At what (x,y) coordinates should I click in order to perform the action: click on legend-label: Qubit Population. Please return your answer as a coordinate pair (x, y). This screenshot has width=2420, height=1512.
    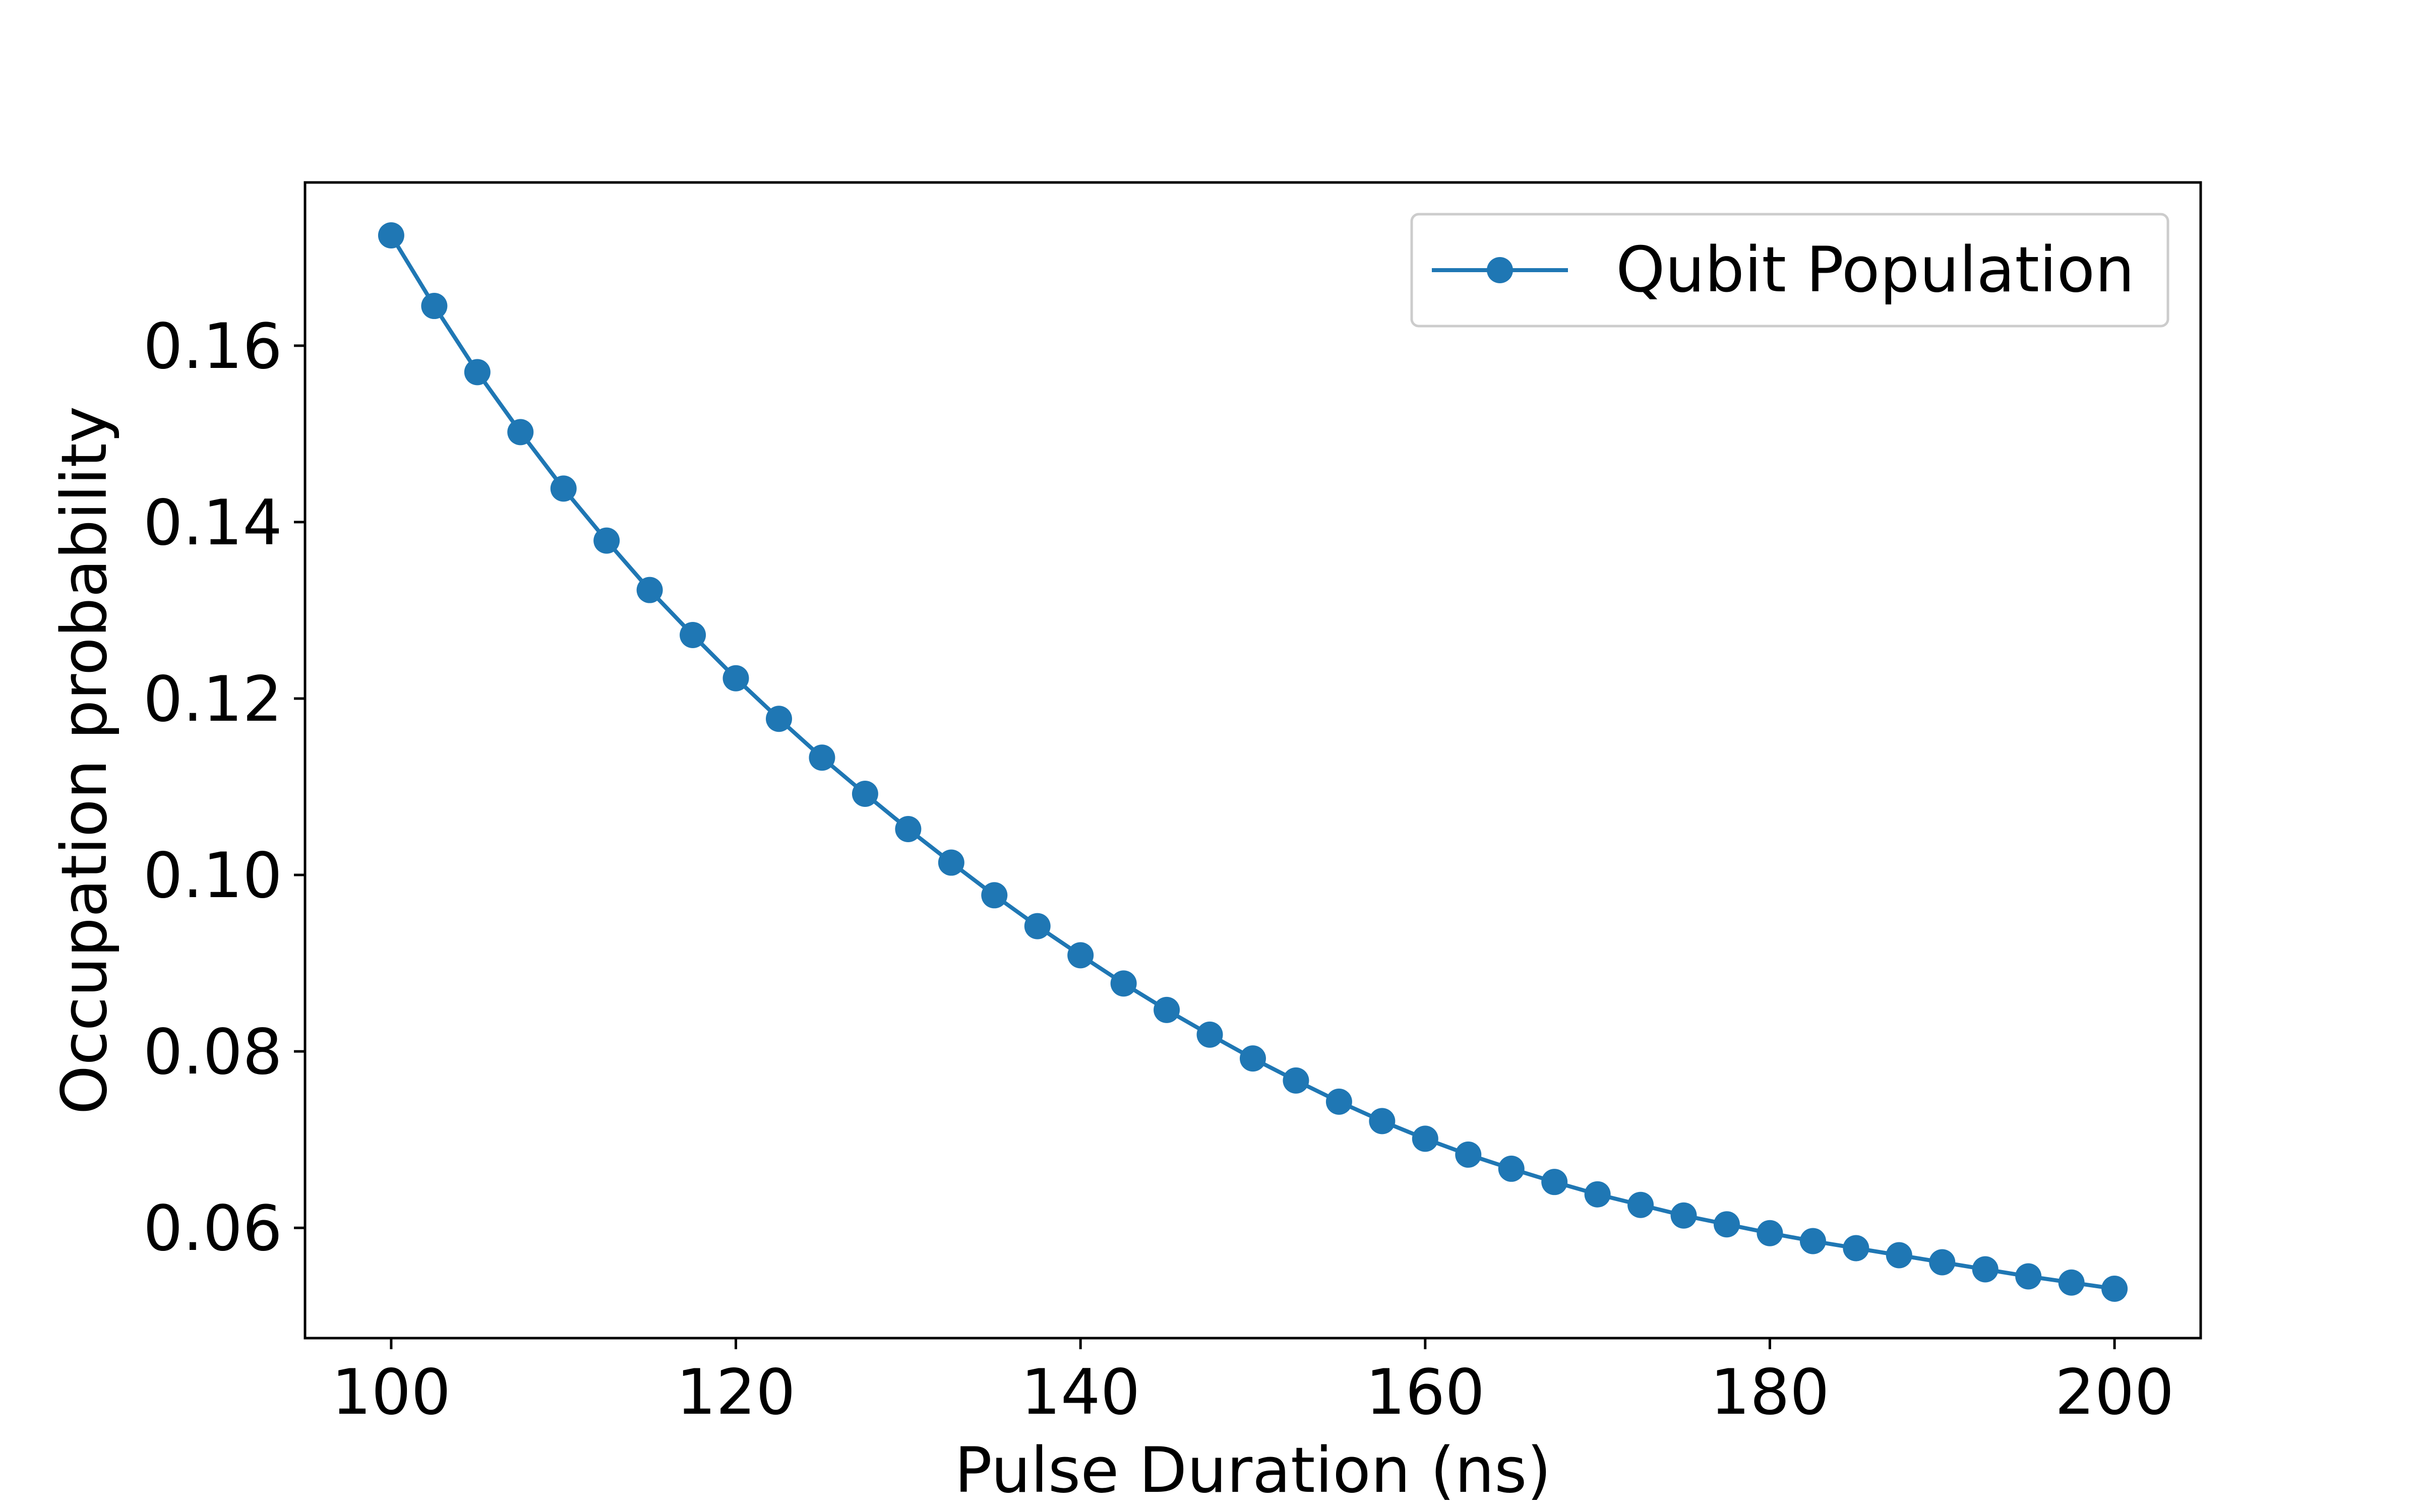
    Looking at the image, I should click on (1875, 270).